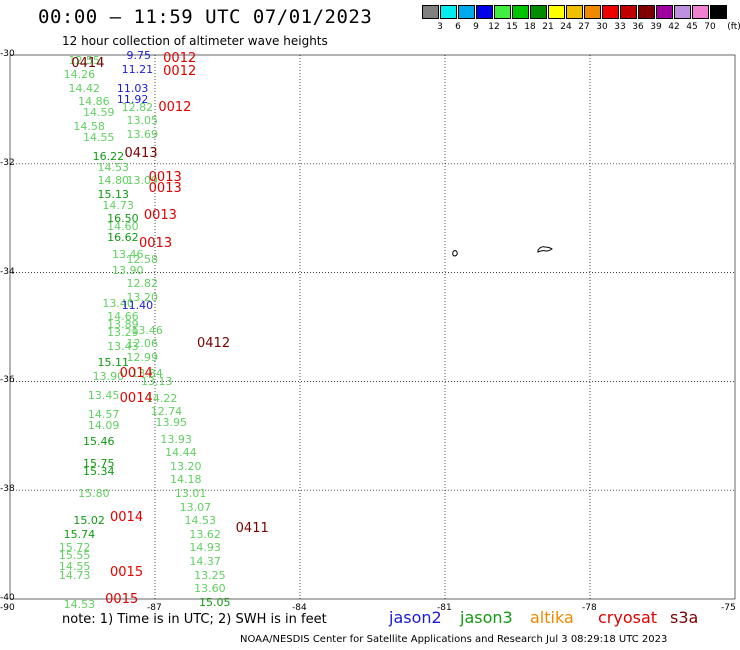 The height and width of the screenshot is (650, 740). I want to click on wave-height-reading: 15.05, so click(215, 602).